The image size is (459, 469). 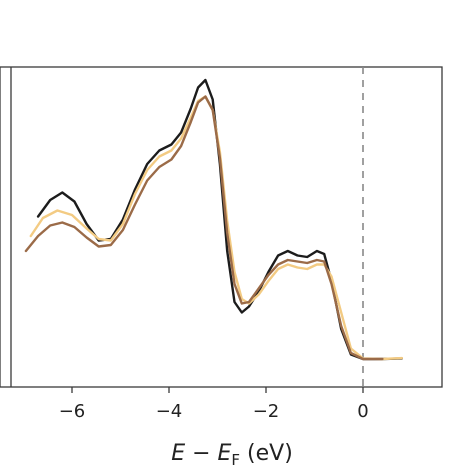 What do you see at coordinates (266, 411) in the screenshot?
I see `x-tick-label: −2` at bounding box center [266, 411].